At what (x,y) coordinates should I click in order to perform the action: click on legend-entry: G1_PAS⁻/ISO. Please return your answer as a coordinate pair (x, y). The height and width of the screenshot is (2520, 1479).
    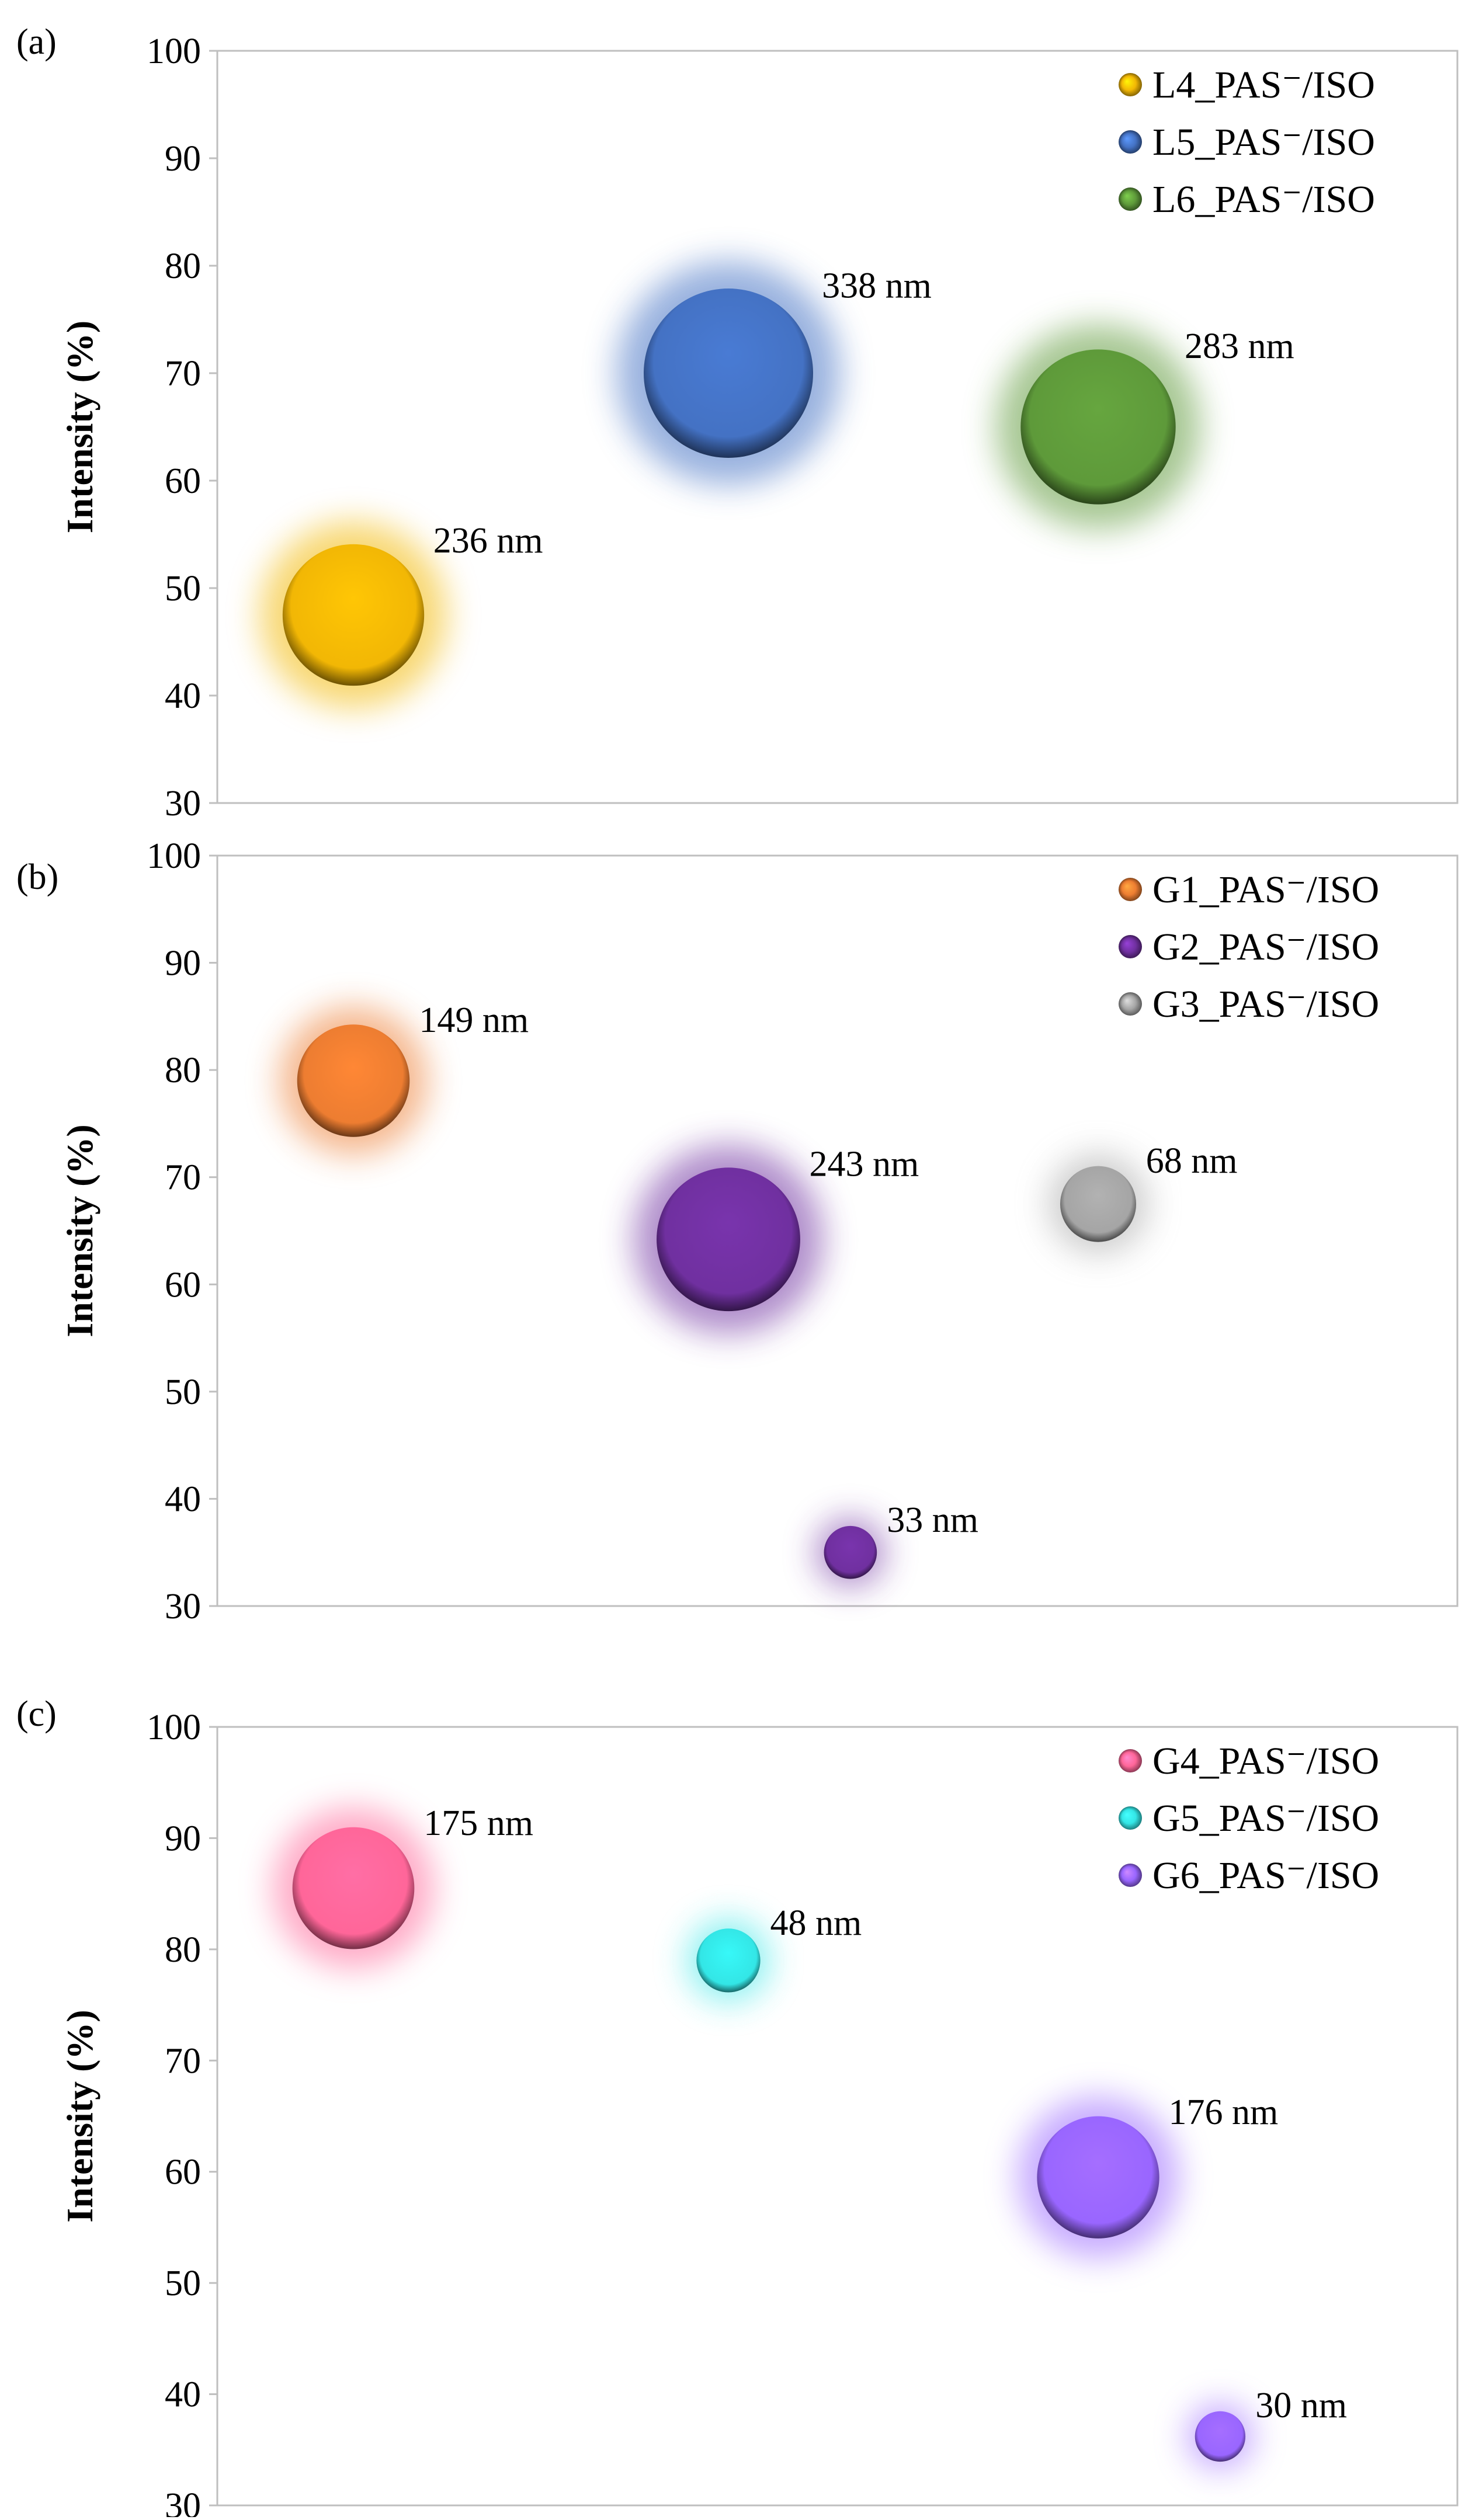
    Looking at the image, I should click on (1265, 889).